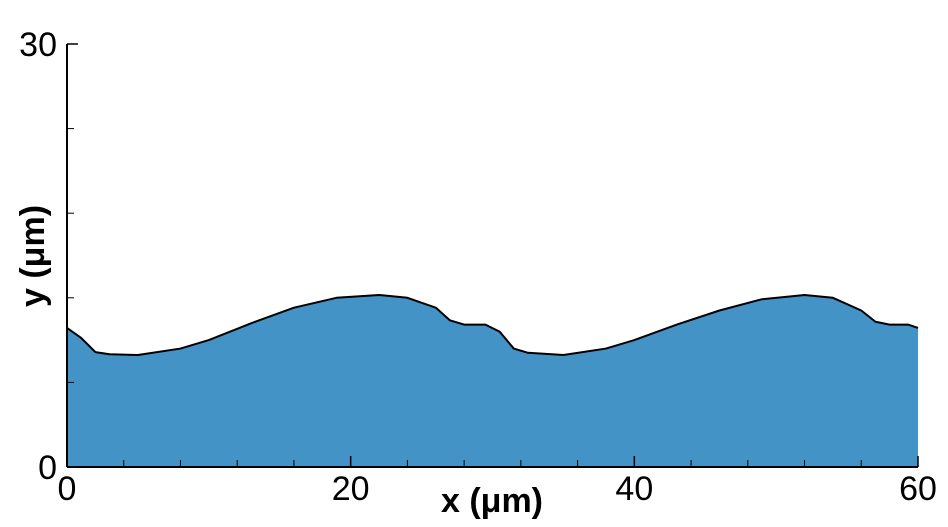  I want to click on x-tick-label: 20, so click(351, 489).